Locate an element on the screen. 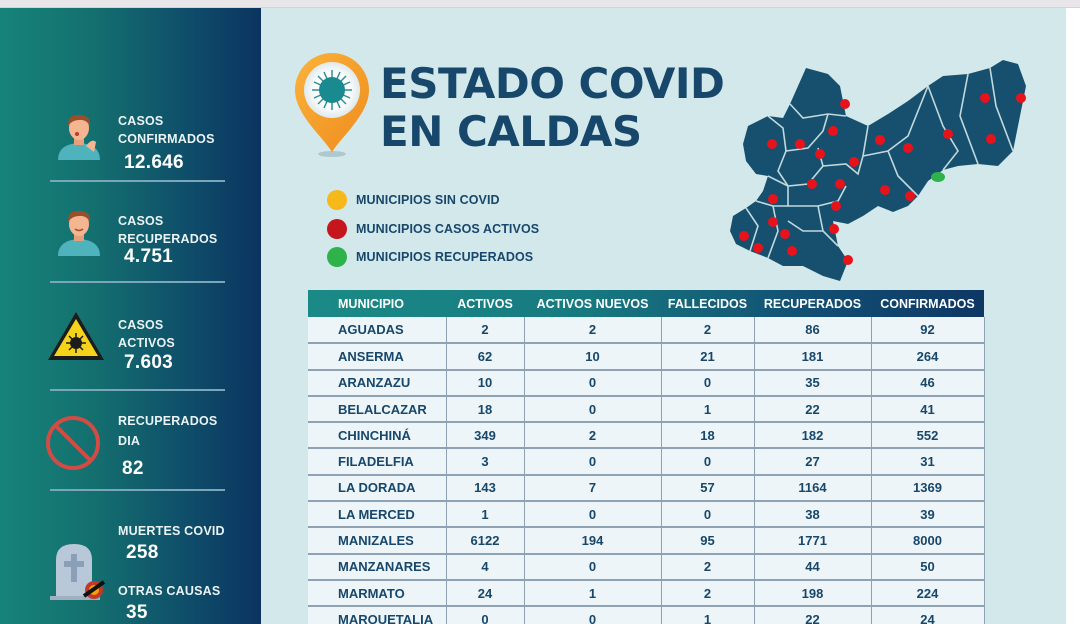  cell-fallecidos: 18 is located at coordinates (707, 436).